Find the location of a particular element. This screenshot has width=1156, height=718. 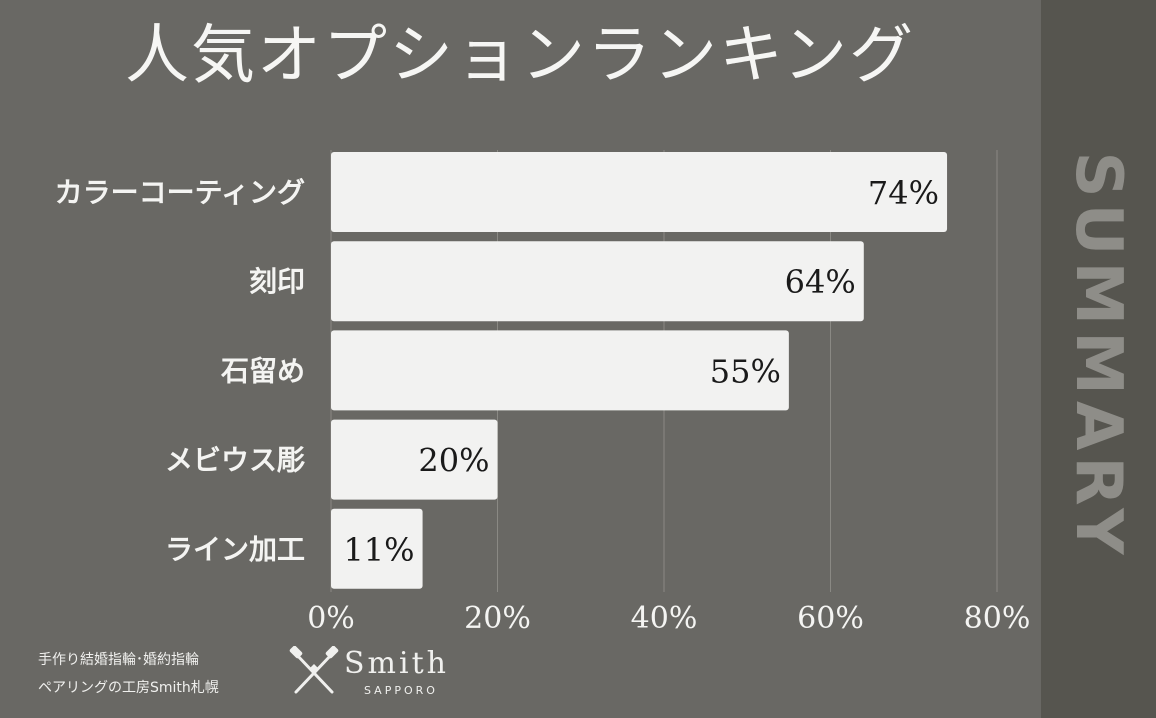

category-label-1: カラーコーティング is located at coordinates (180, 192).